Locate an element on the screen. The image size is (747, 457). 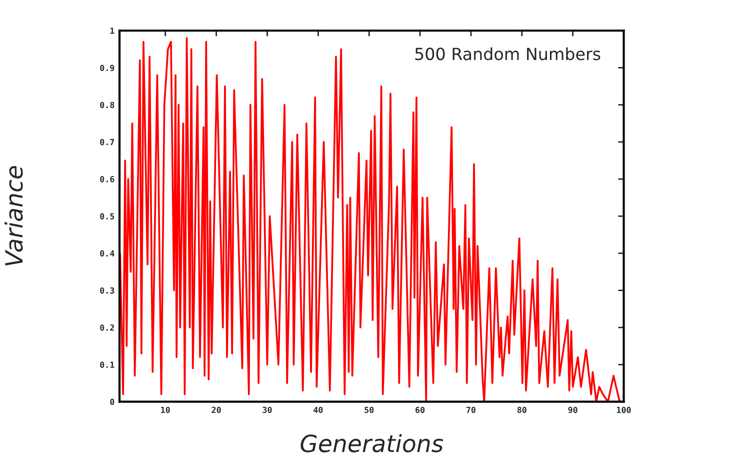
y-tick-label: 0.9 is located at coordinates (107, 68).